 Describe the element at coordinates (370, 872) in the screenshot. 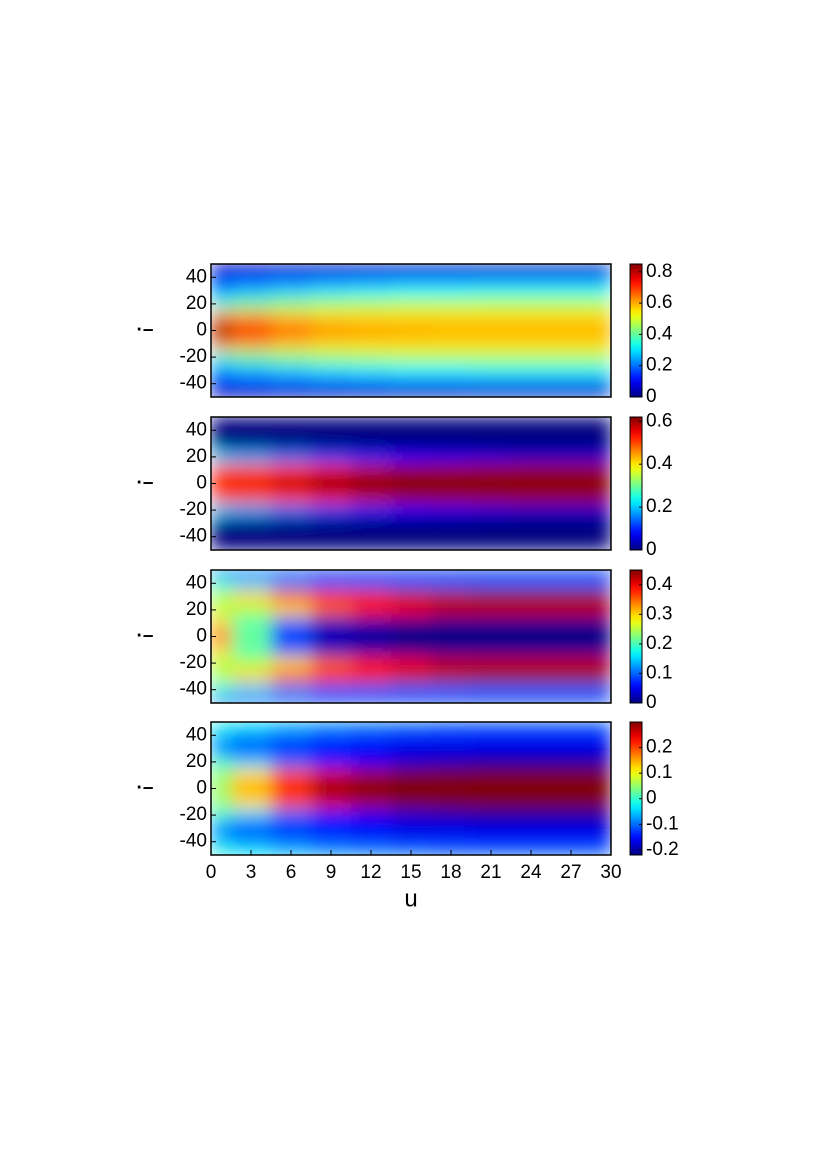

I see `x-tick-label: 12` at that location.